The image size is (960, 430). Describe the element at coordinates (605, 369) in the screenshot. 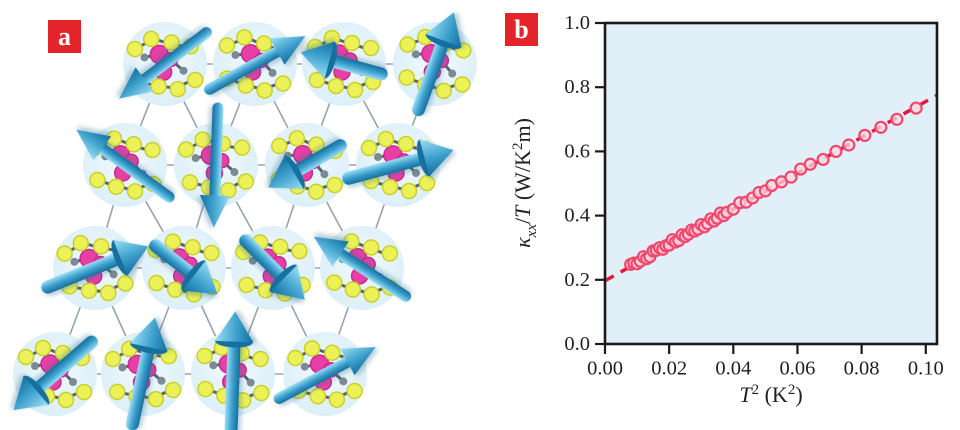

I see `x-tick-label: 0.00` at that location.